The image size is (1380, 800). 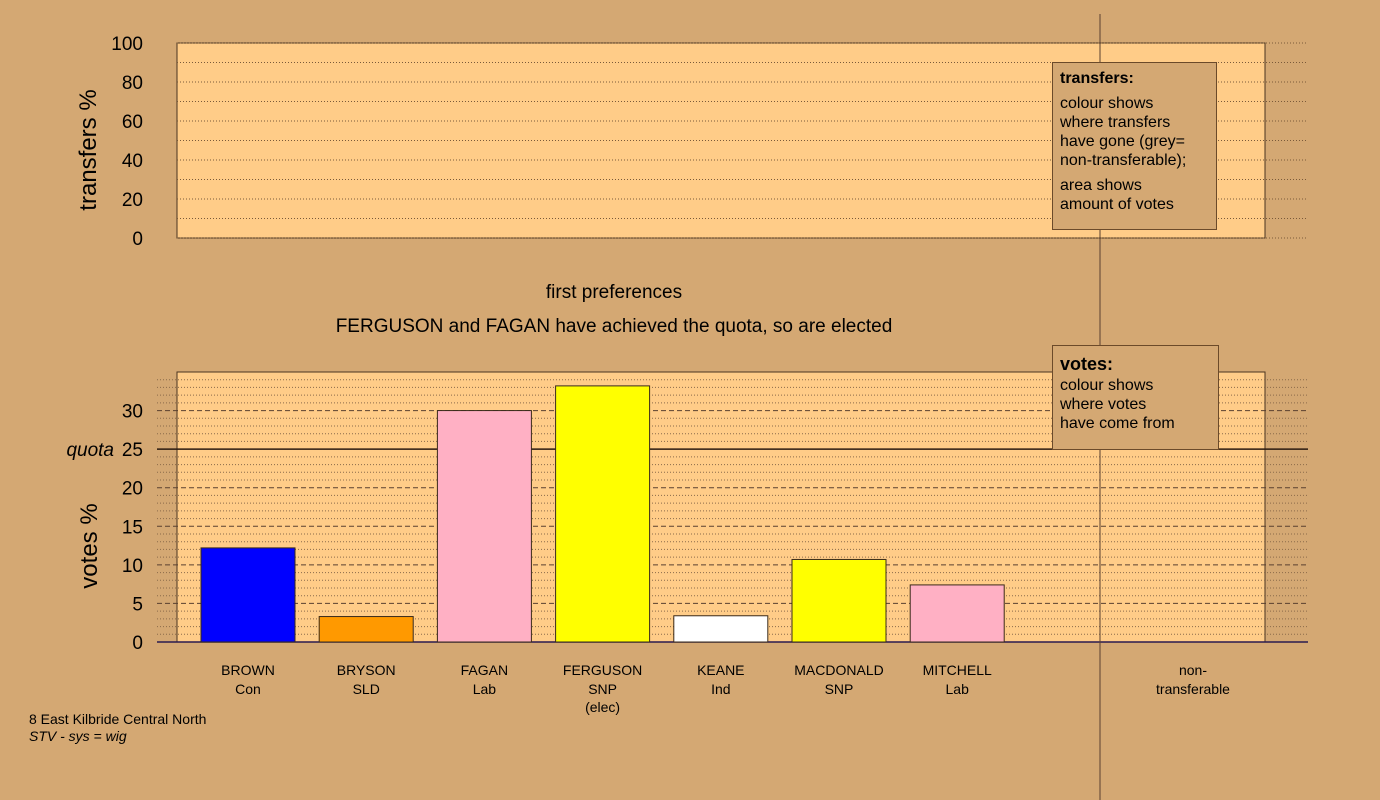 What do you see at coordinates (957, 613) in the screenshot?
I see `bar-mitchell` at bounding box center [957, 613].